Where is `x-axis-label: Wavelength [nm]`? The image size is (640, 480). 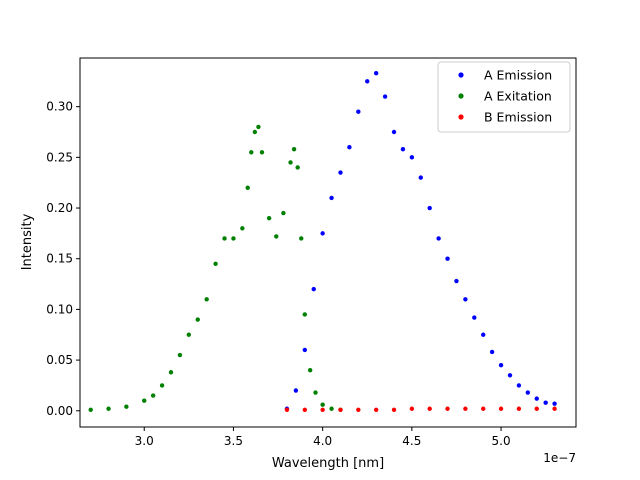
x-axis-label: Wavelength [nm] is located at coordinates (328, 463).